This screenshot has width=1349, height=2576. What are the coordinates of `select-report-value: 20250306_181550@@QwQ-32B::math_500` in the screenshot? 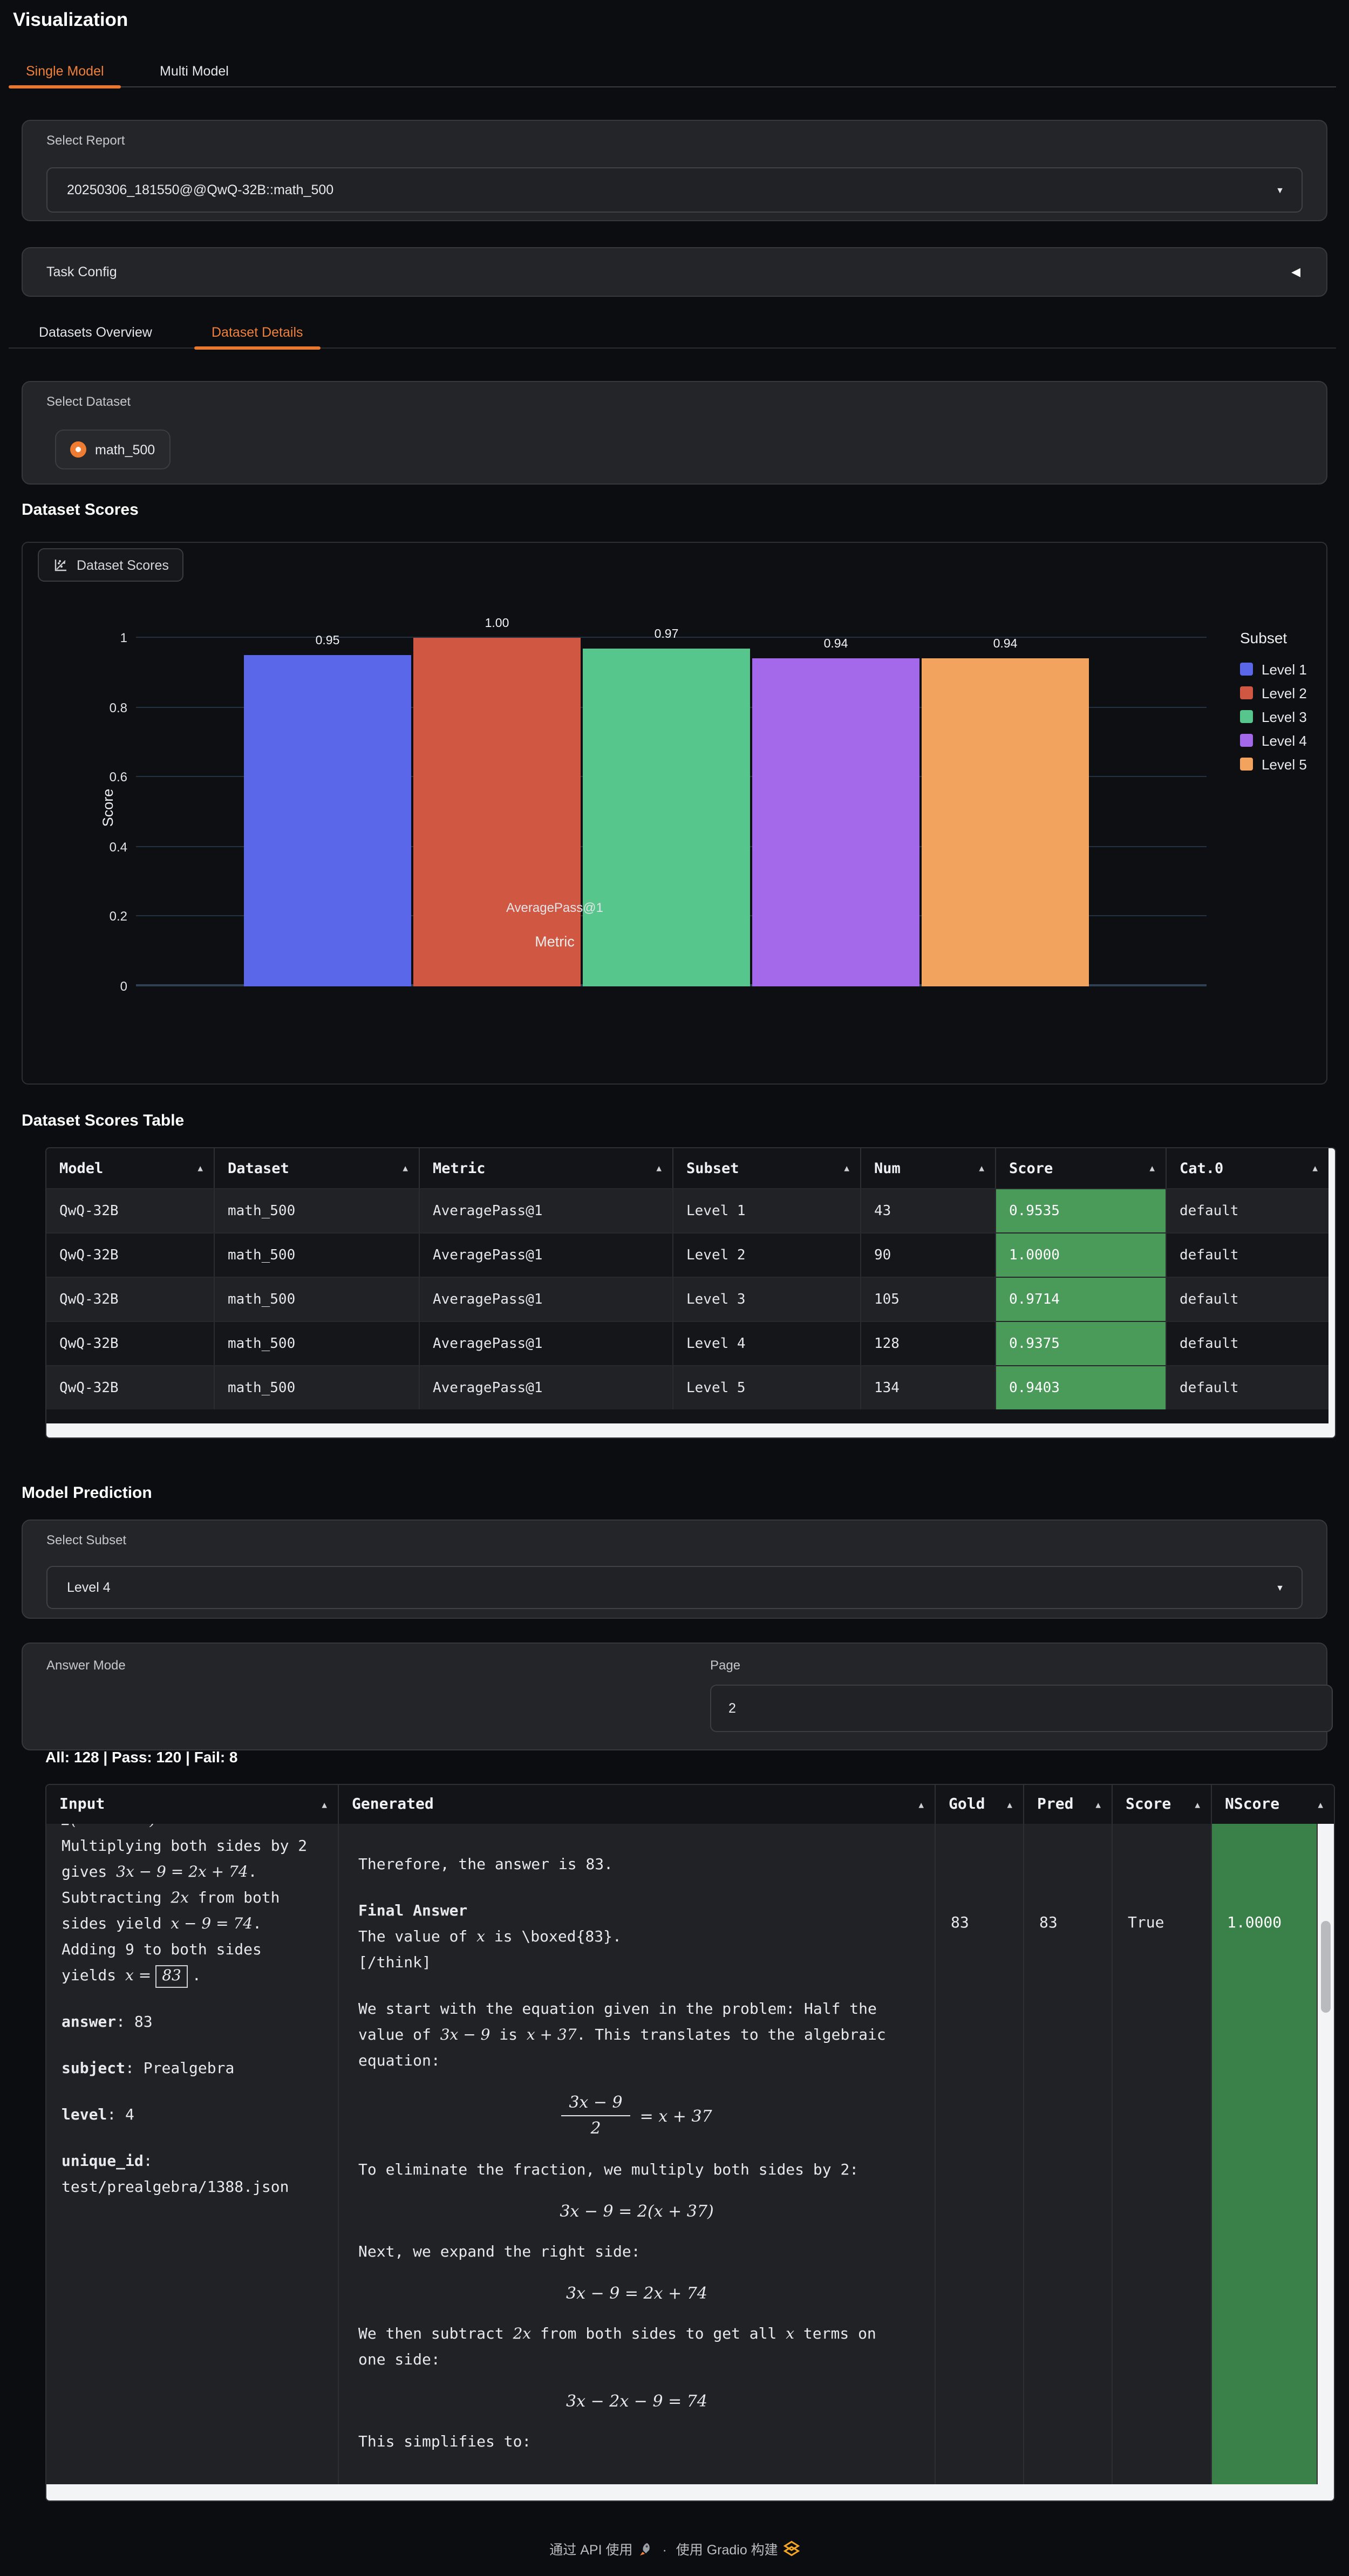 It's located at (200, 189).